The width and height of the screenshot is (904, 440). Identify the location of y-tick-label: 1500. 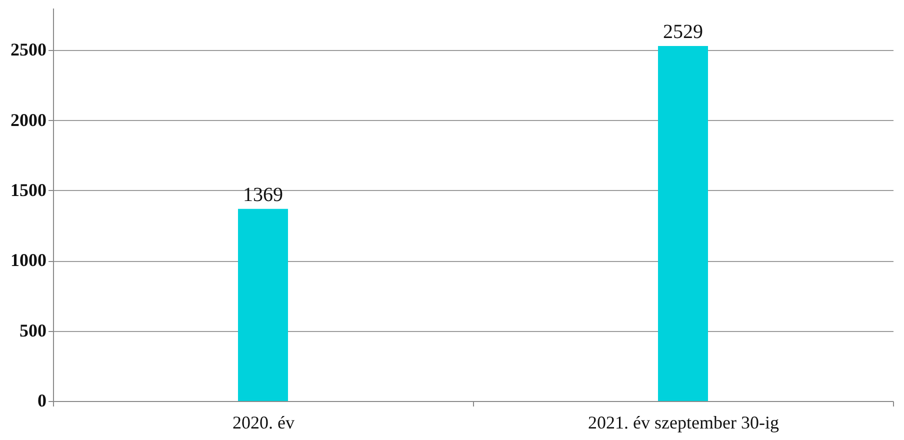
(28, 190).